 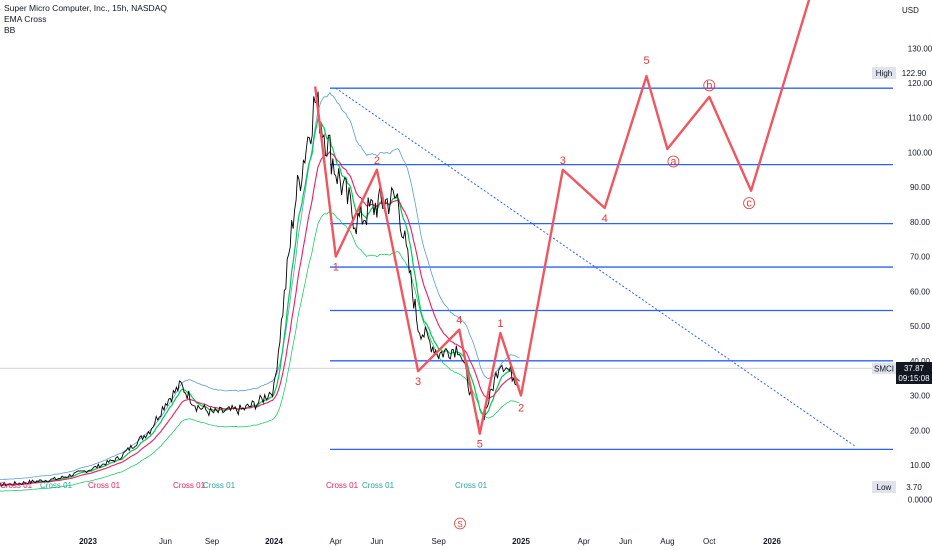 I want to click on y-tick-label: 70.00, so click(x=920, y=257).